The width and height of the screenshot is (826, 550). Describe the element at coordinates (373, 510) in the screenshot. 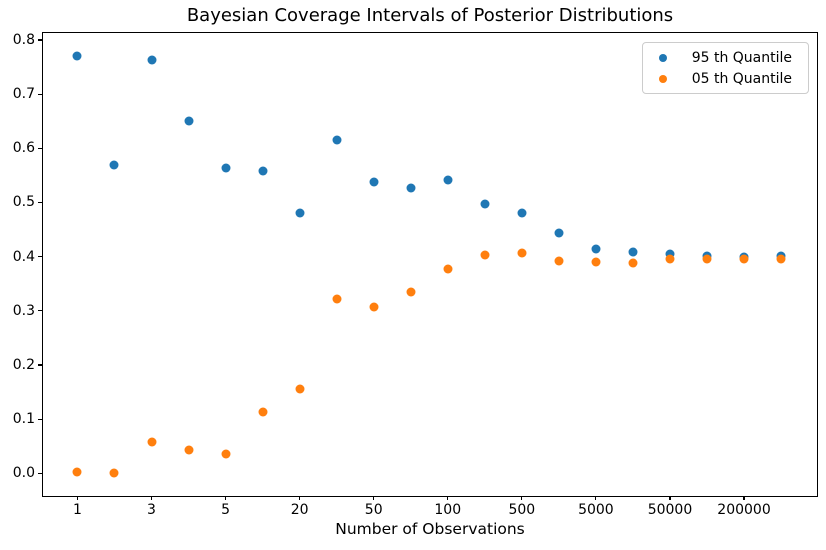

I see `x-tick-label: 50` at that location.